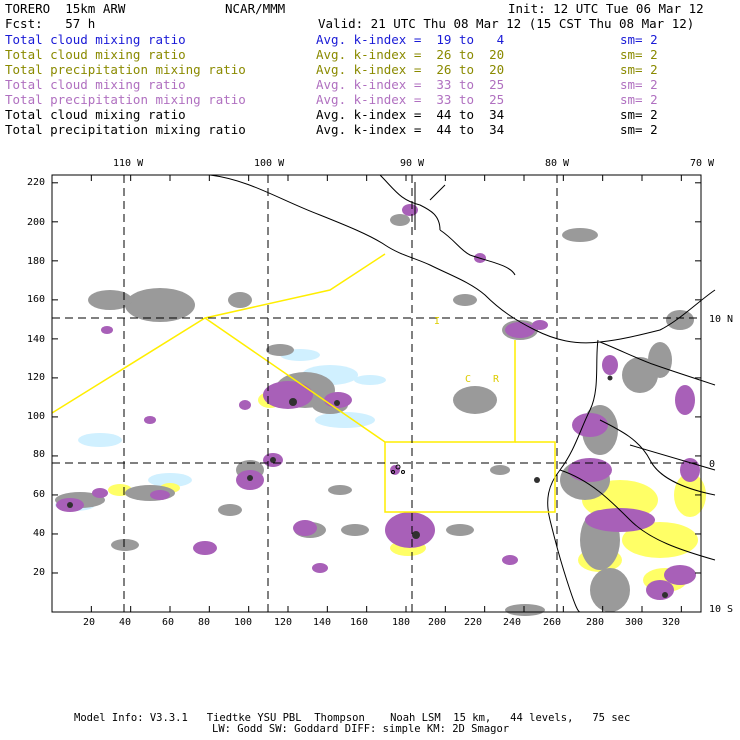 This screenshot has width=740, height=740. I want to click on model-title: TORERO 15km ARW, so click(65, 8).